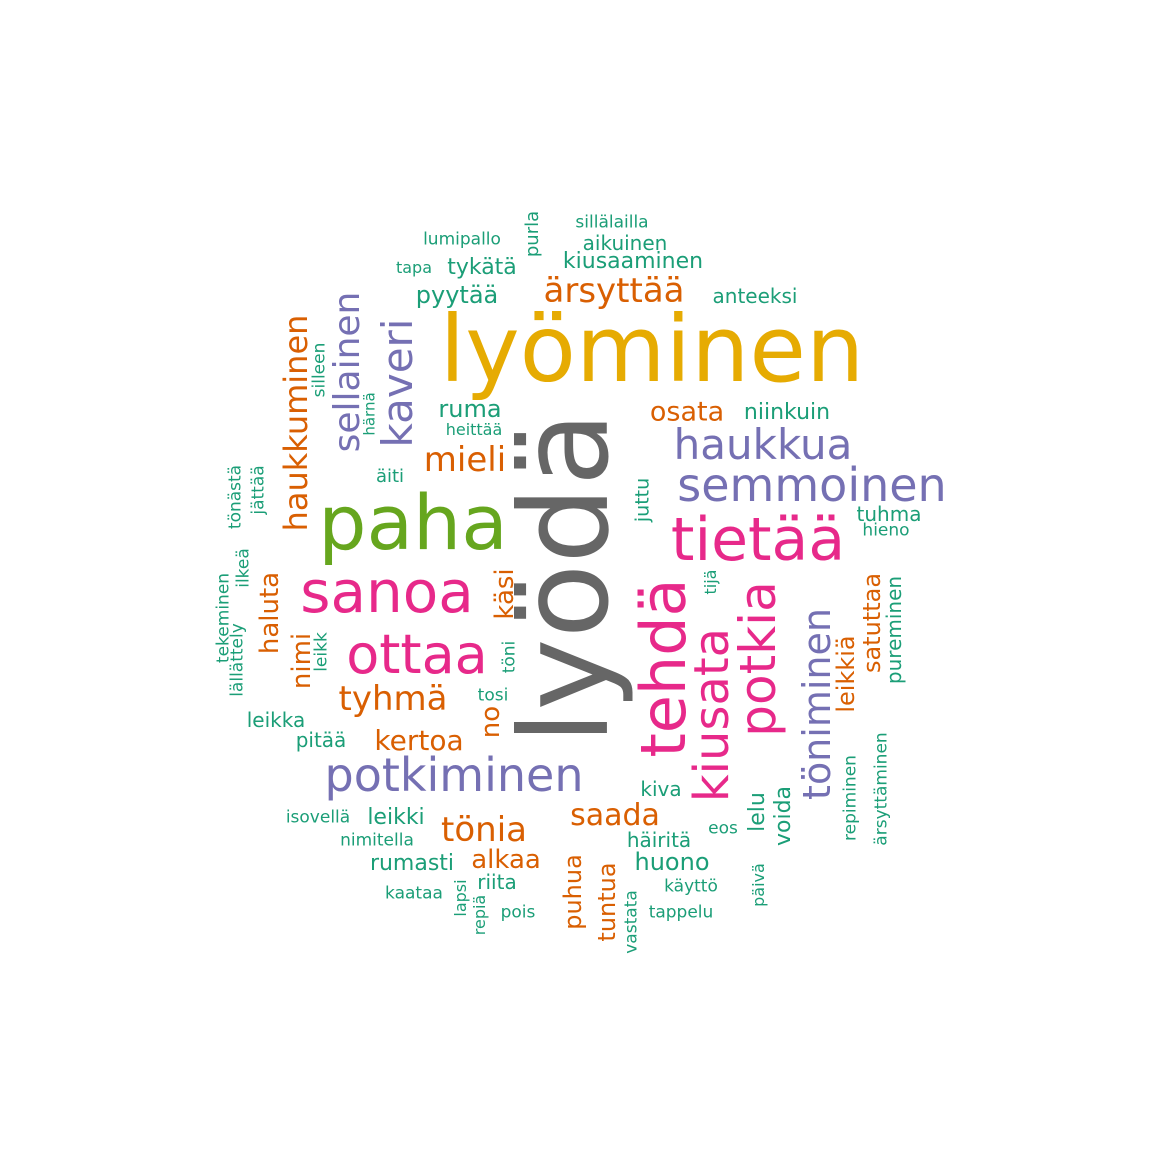 The height and width of the screenshot is (1152, 1152). What do you see at coordinates (758, 885) in the screenshot?
I see `word-paiva: päivä` at bounding box center [758, 885].